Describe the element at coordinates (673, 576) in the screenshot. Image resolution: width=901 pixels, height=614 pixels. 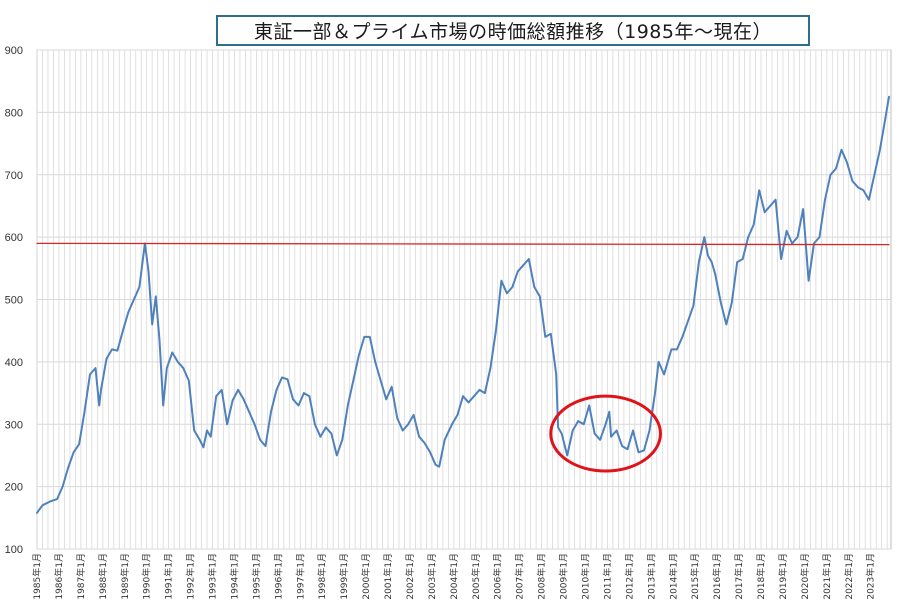
I see `x-tick-label: 2014年1月` at that location.